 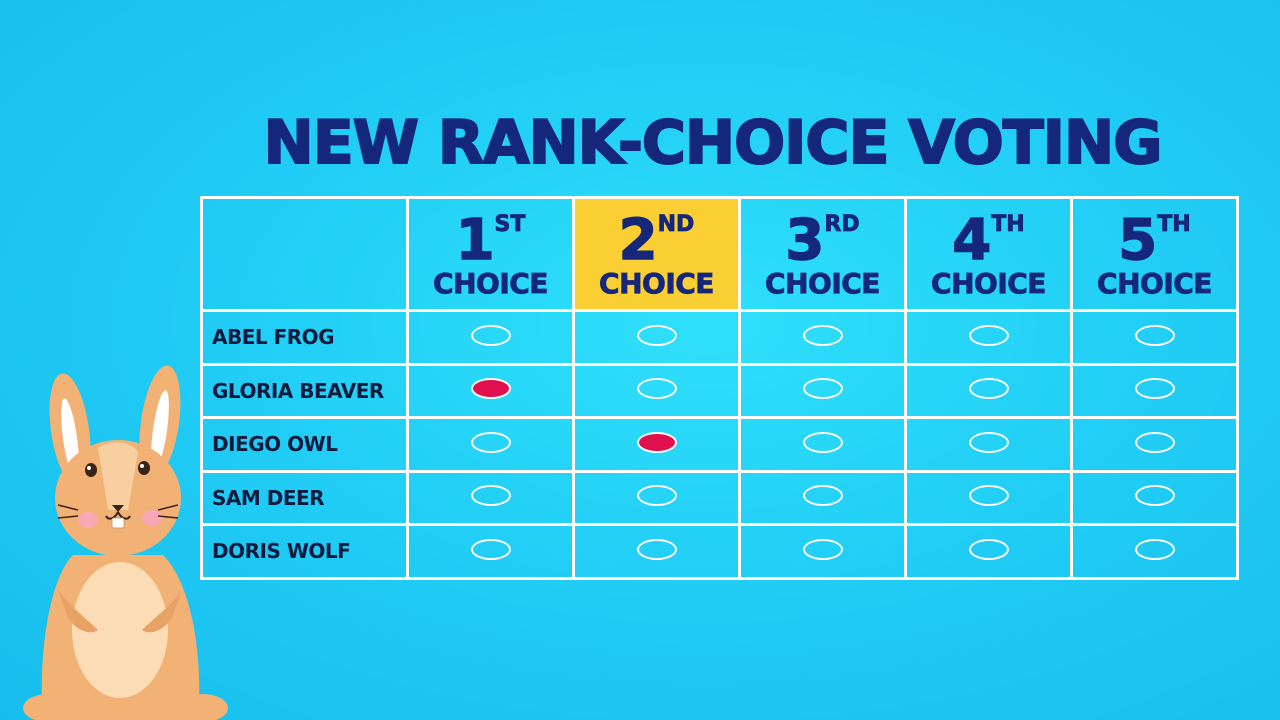 I want to click on candidate-row: GLORIA BEAVER, so click(x=719, y=390).